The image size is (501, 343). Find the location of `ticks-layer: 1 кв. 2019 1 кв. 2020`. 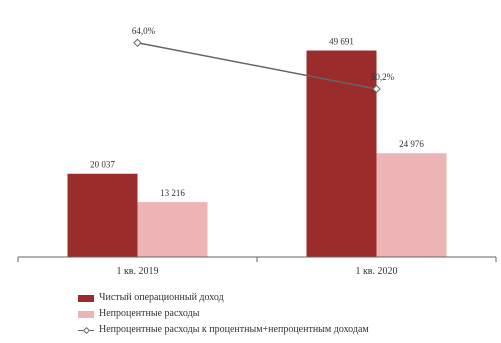

ticks-layer: 1 кв. 2019 1 кв. 2020 is located at coordinates (257, 267).